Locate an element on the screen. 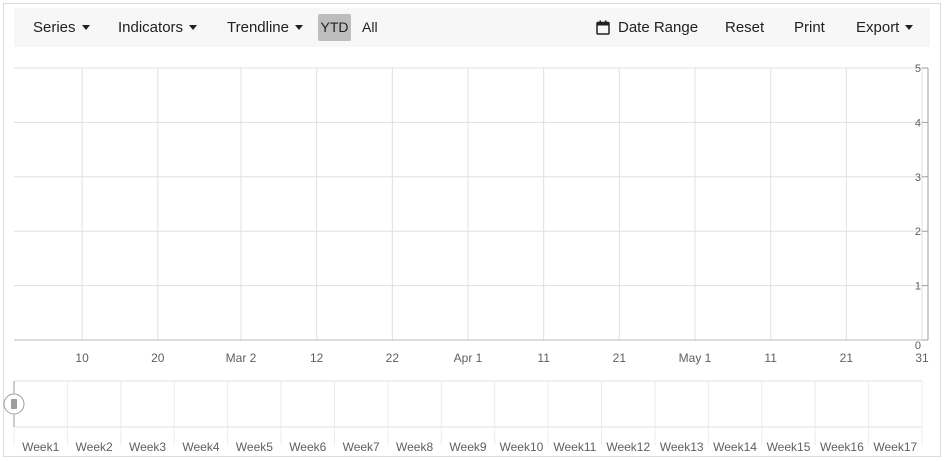 The image size is (946, 461). period-all-label: All is located at coordinates (370, 27).